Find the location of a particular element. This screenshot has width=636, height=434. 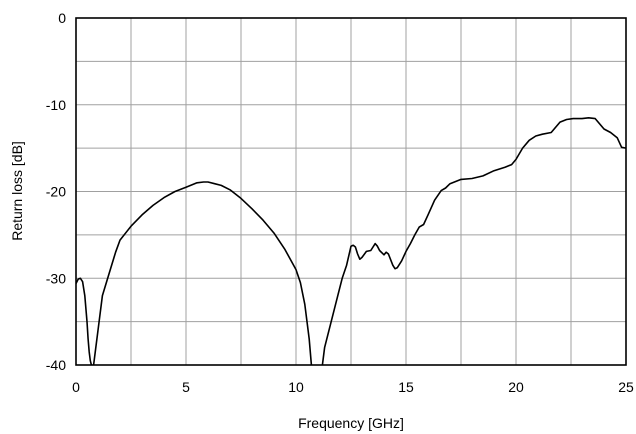

y-tick-label: -10 is located at coordinates (56, 105).